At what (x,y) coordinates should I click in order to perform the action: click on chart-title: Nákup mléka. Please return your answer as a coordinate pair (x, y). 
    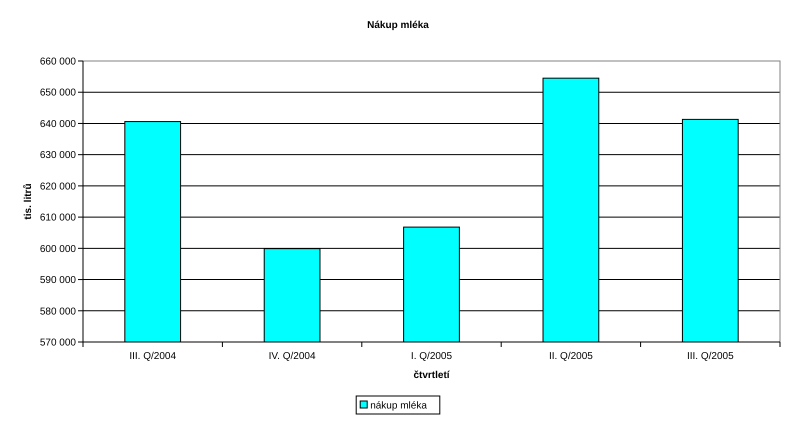
    Looking at the image, I should click on (398, 25).